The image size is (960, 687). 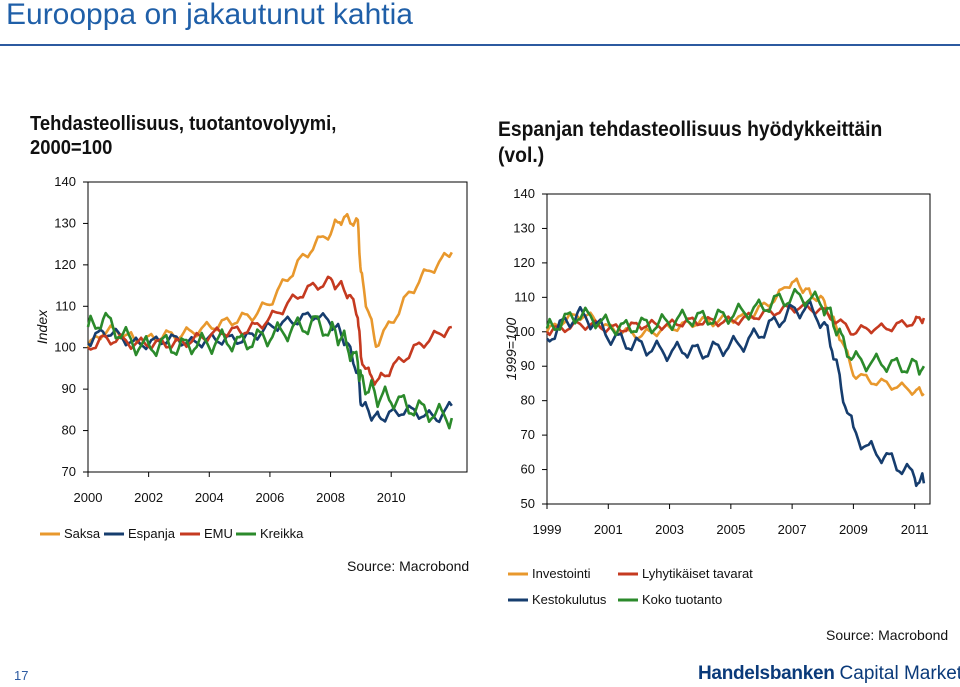 What do you see at coordinates (82, 533) in the screenshot?
I see `chart0-legend-label: Saksa` at bounding box center [82, 533].